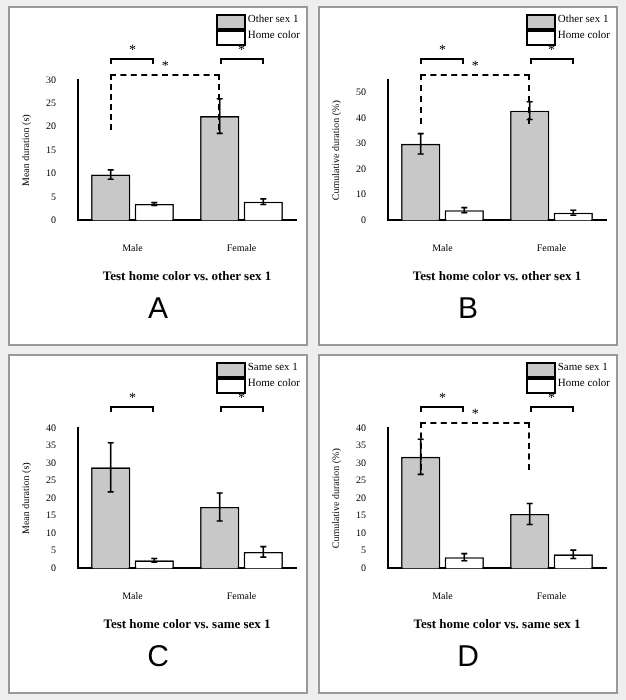 This screenshot has height=700, width=626. What do you see at coordinates (468, 658) in the screenshot?
I see `text: D` at bounding box center [468, 658].